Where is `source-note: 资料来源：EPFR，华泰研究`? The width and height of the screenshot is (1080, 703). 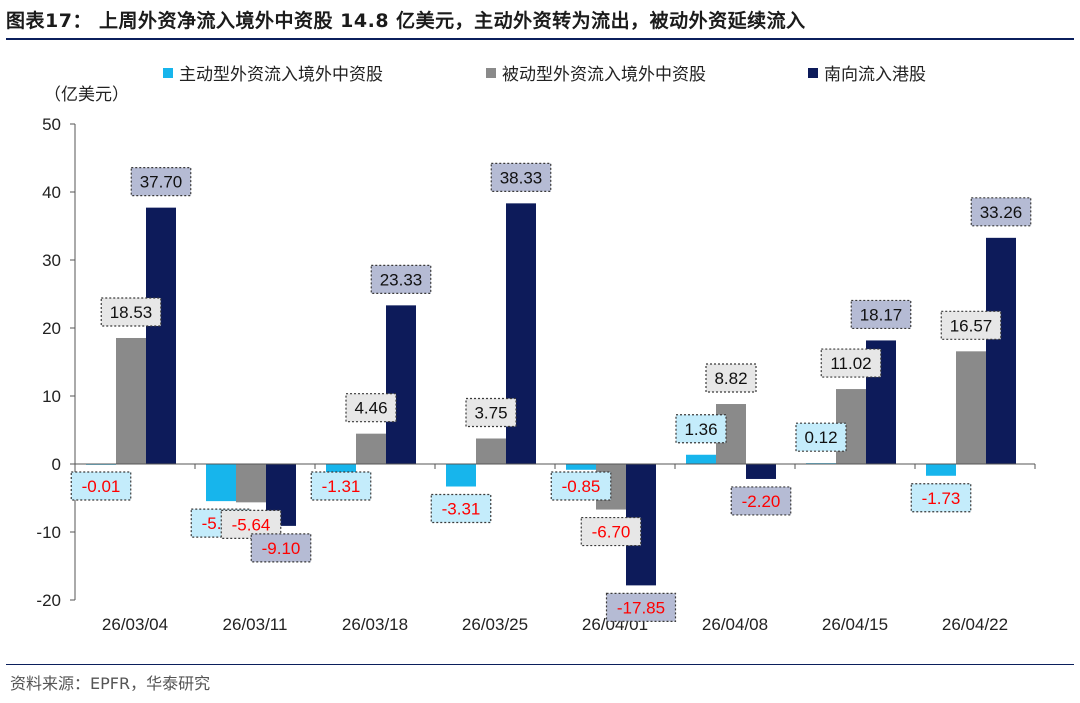
source-note: 资料来源：EPFR，华泰研究 is located at coordinates (110, 683).